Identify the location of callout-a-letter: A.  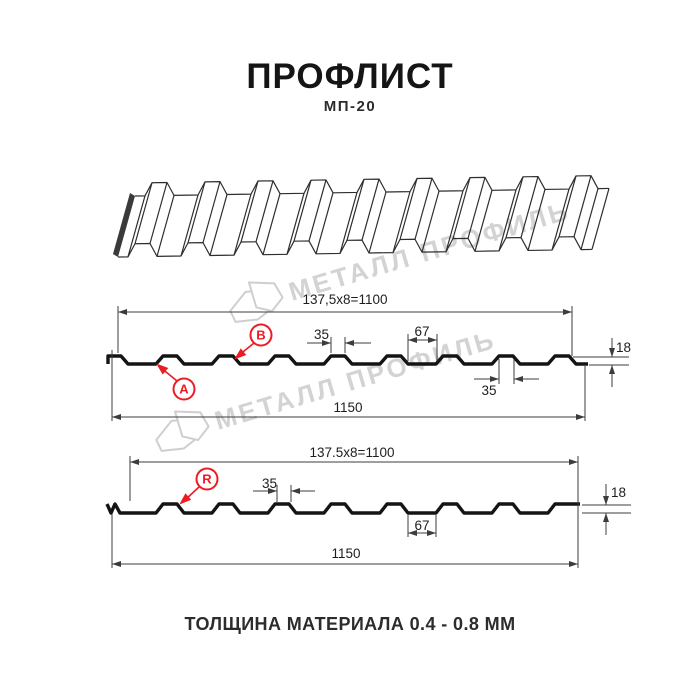
(184, 389).